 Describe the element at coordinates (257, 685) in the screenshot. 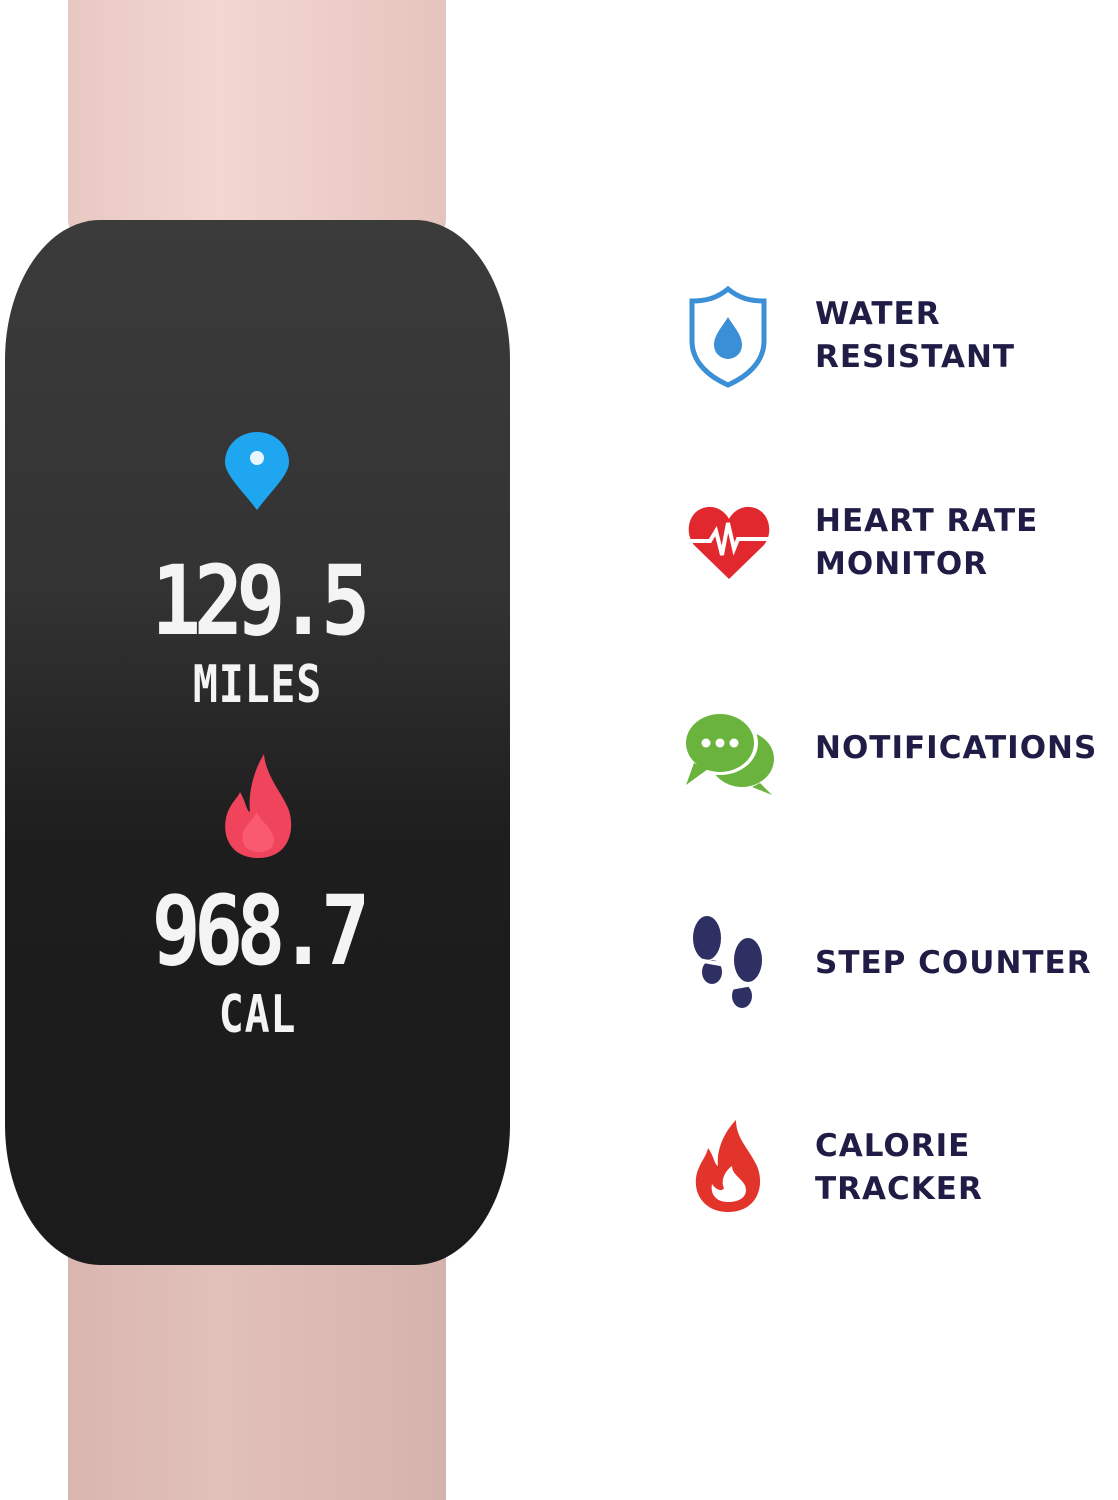

I see `distance-unit: MILES` at that location.